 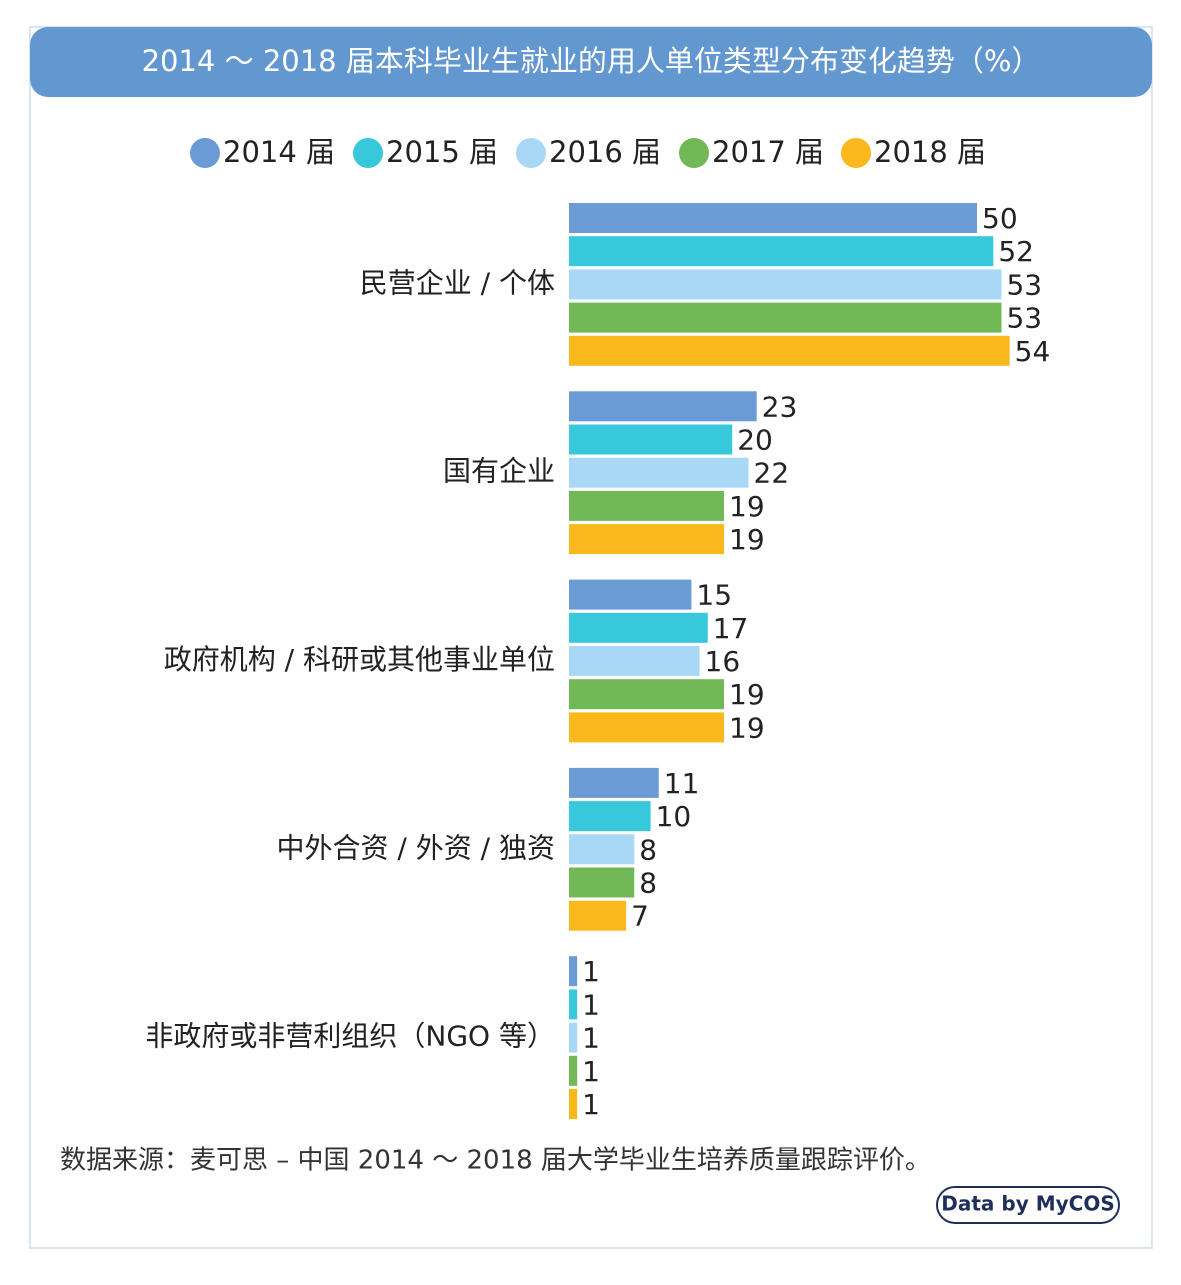 What do you see at coordinates (416, 847) in the screenshot?
I see `category-label: 中外合资 / 外资 / 独资` at bounding box center [416, 847].